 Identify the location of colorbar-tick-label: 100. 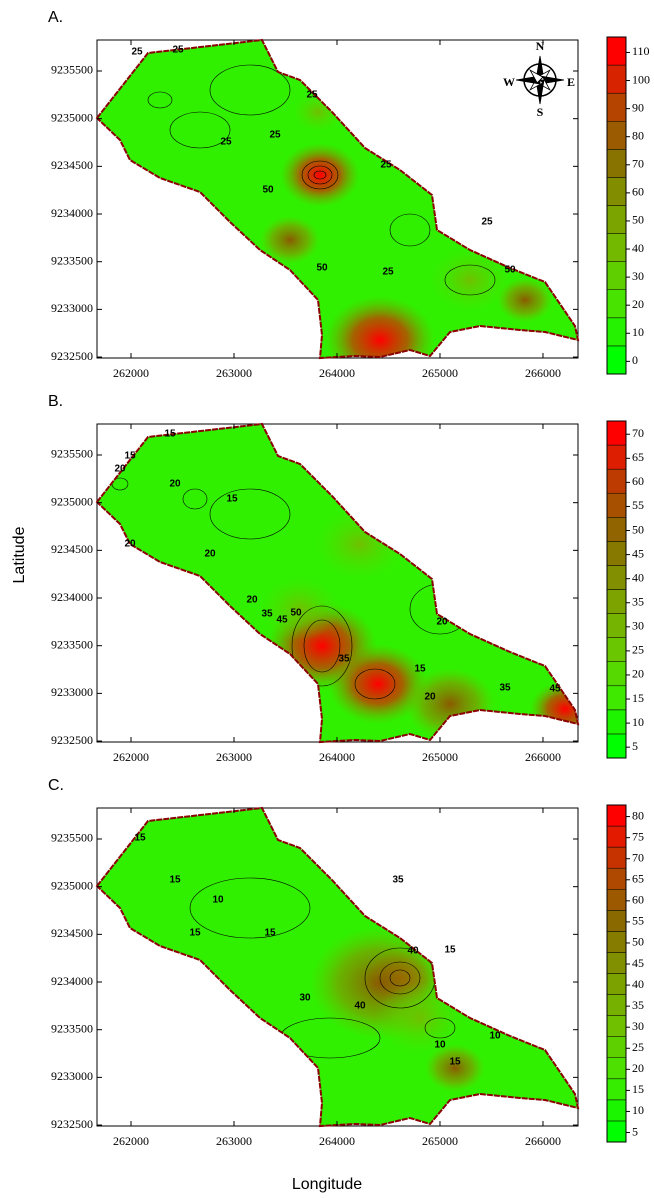
(641, 79).